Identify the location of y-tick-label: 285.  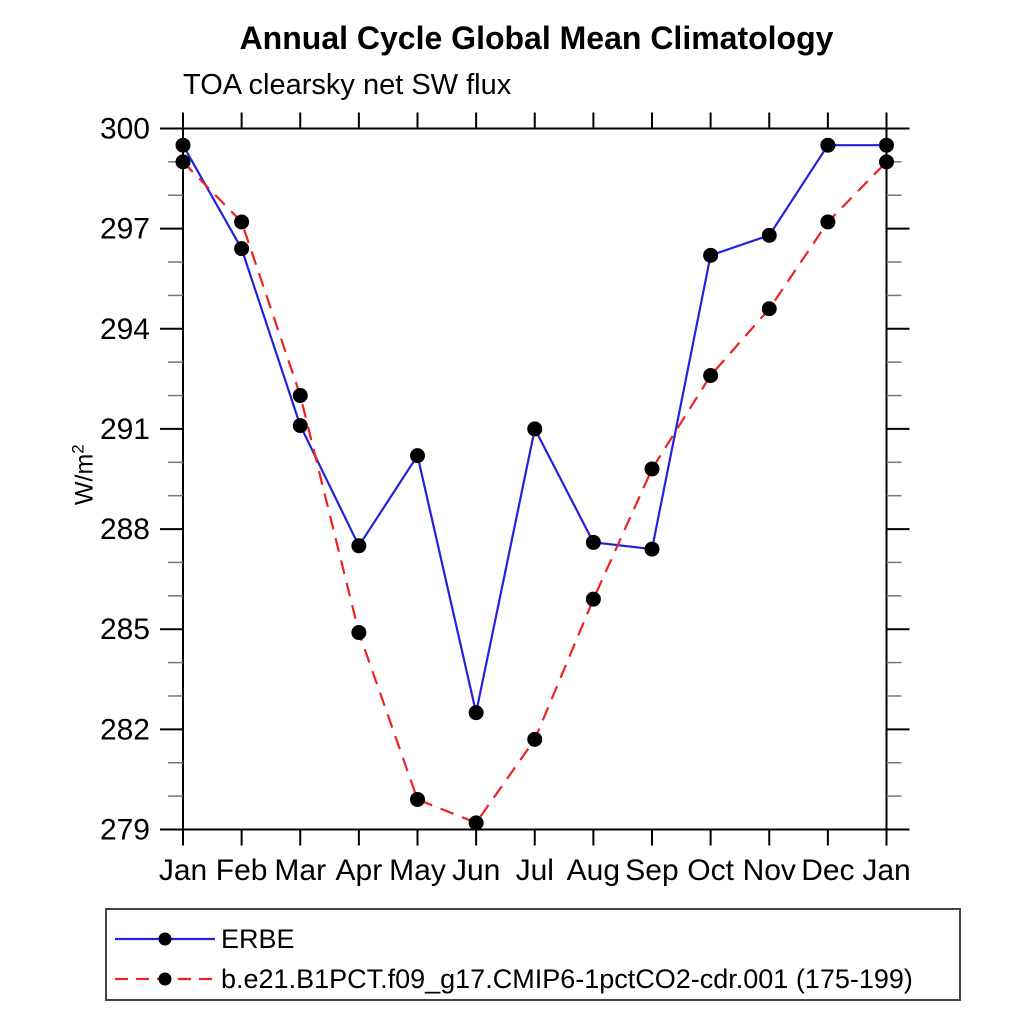
(125, 629).